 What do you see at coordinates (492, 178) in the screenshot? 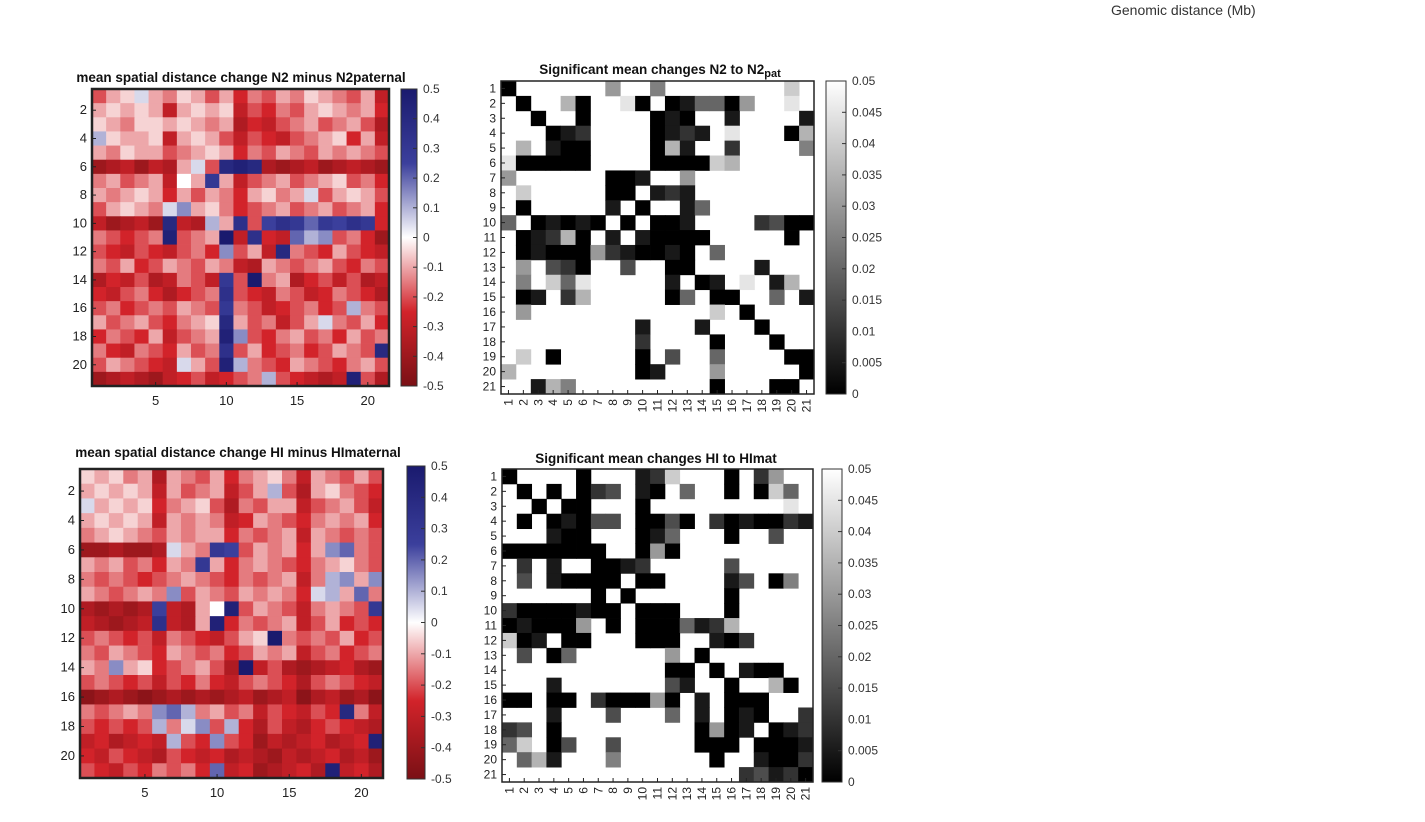
I see `y-tick-label: 7` at bounding box center [492, 178].